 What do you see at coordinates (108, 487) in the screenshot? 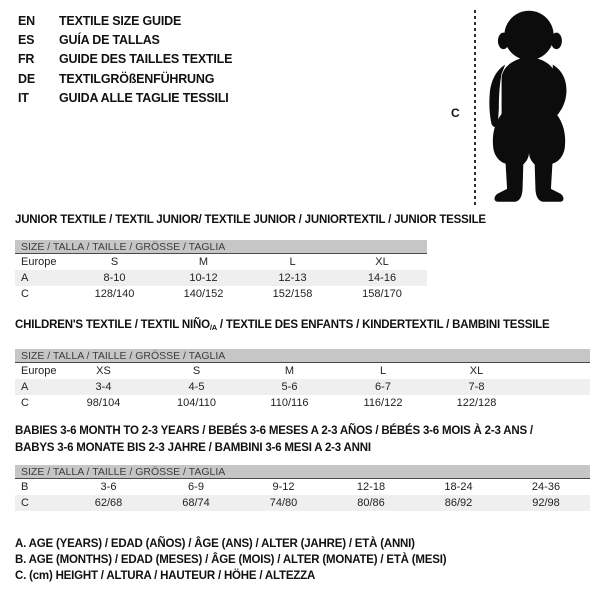
I see `size-cell: 3-6` at bounding box center [108, 487].